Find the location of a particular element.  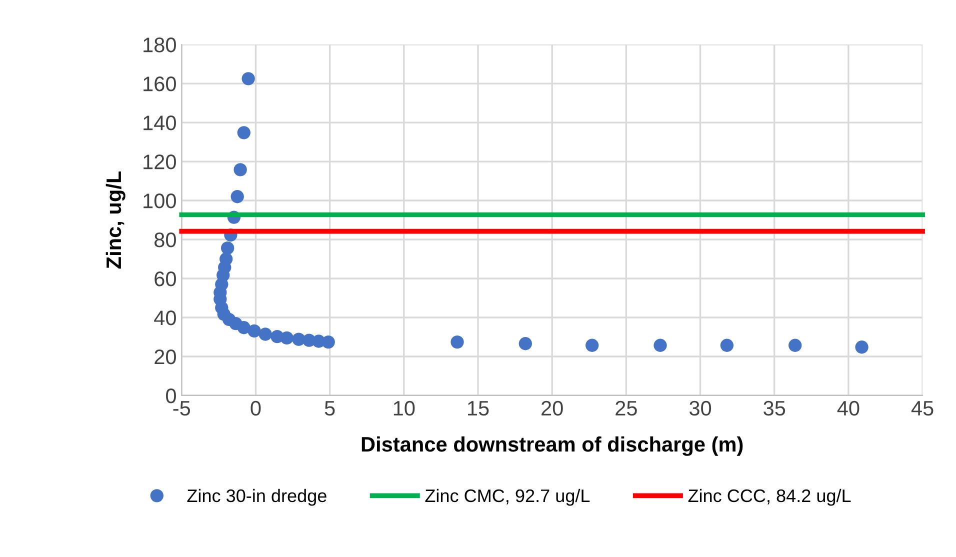

x-tick-label: 35 is located at coordinates (775, 408).